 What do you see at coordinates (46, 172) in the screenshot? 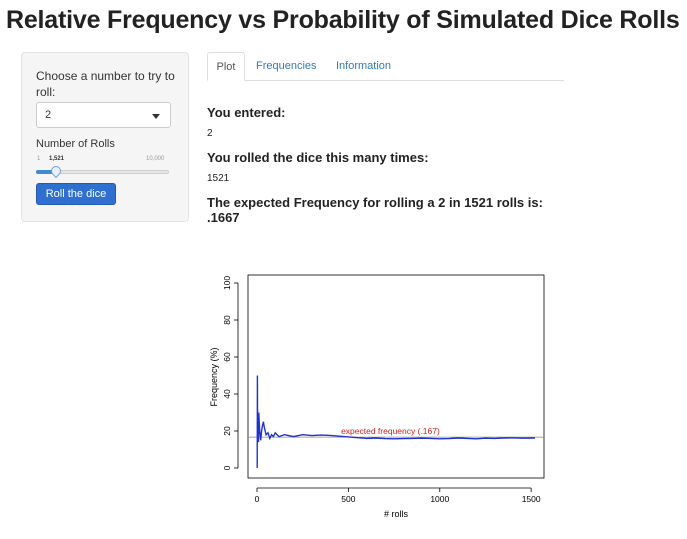
I see `rolls-slider-fill` at bounding box center [46, 172].